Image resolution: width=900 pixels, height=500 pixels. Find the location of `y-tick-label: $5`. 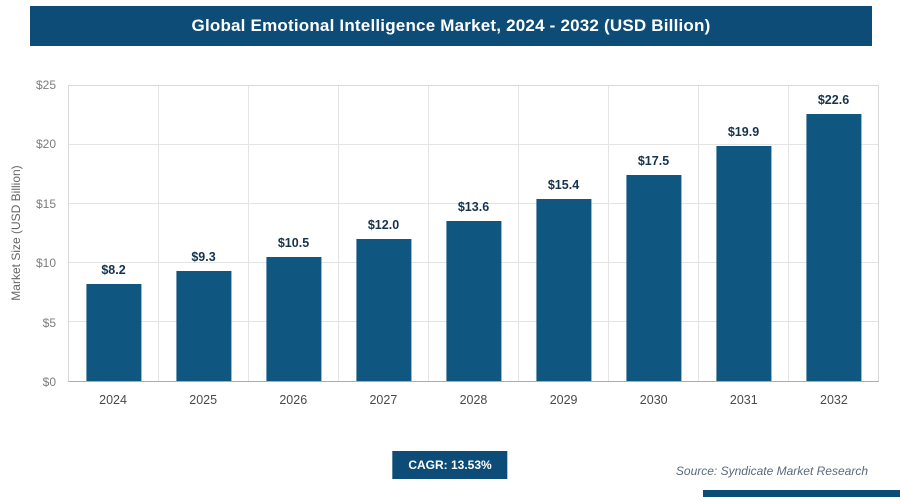

y-tick-label: $5 is located at coordinates (49, 322).